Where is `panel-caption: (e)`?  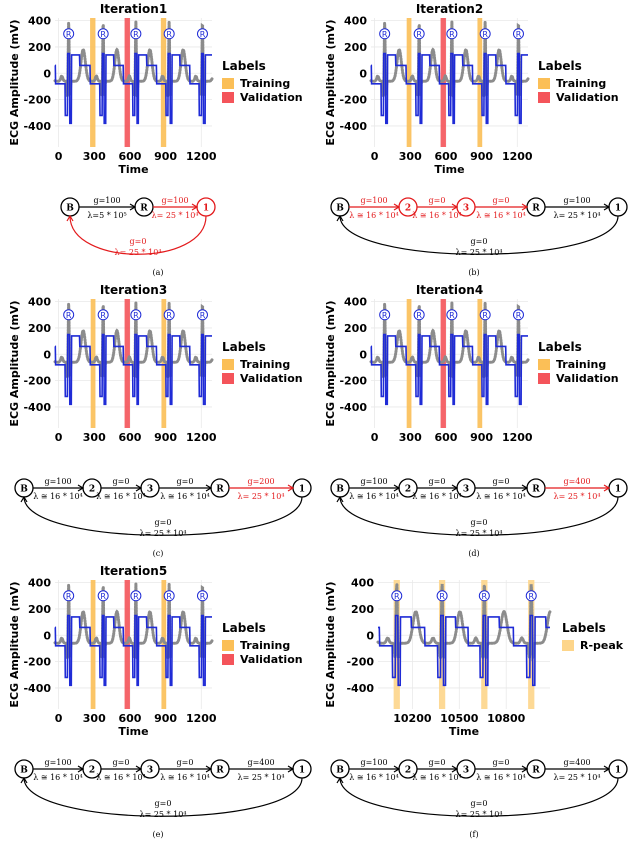
panel-caption: (e) is located at coordinates (158, 834).